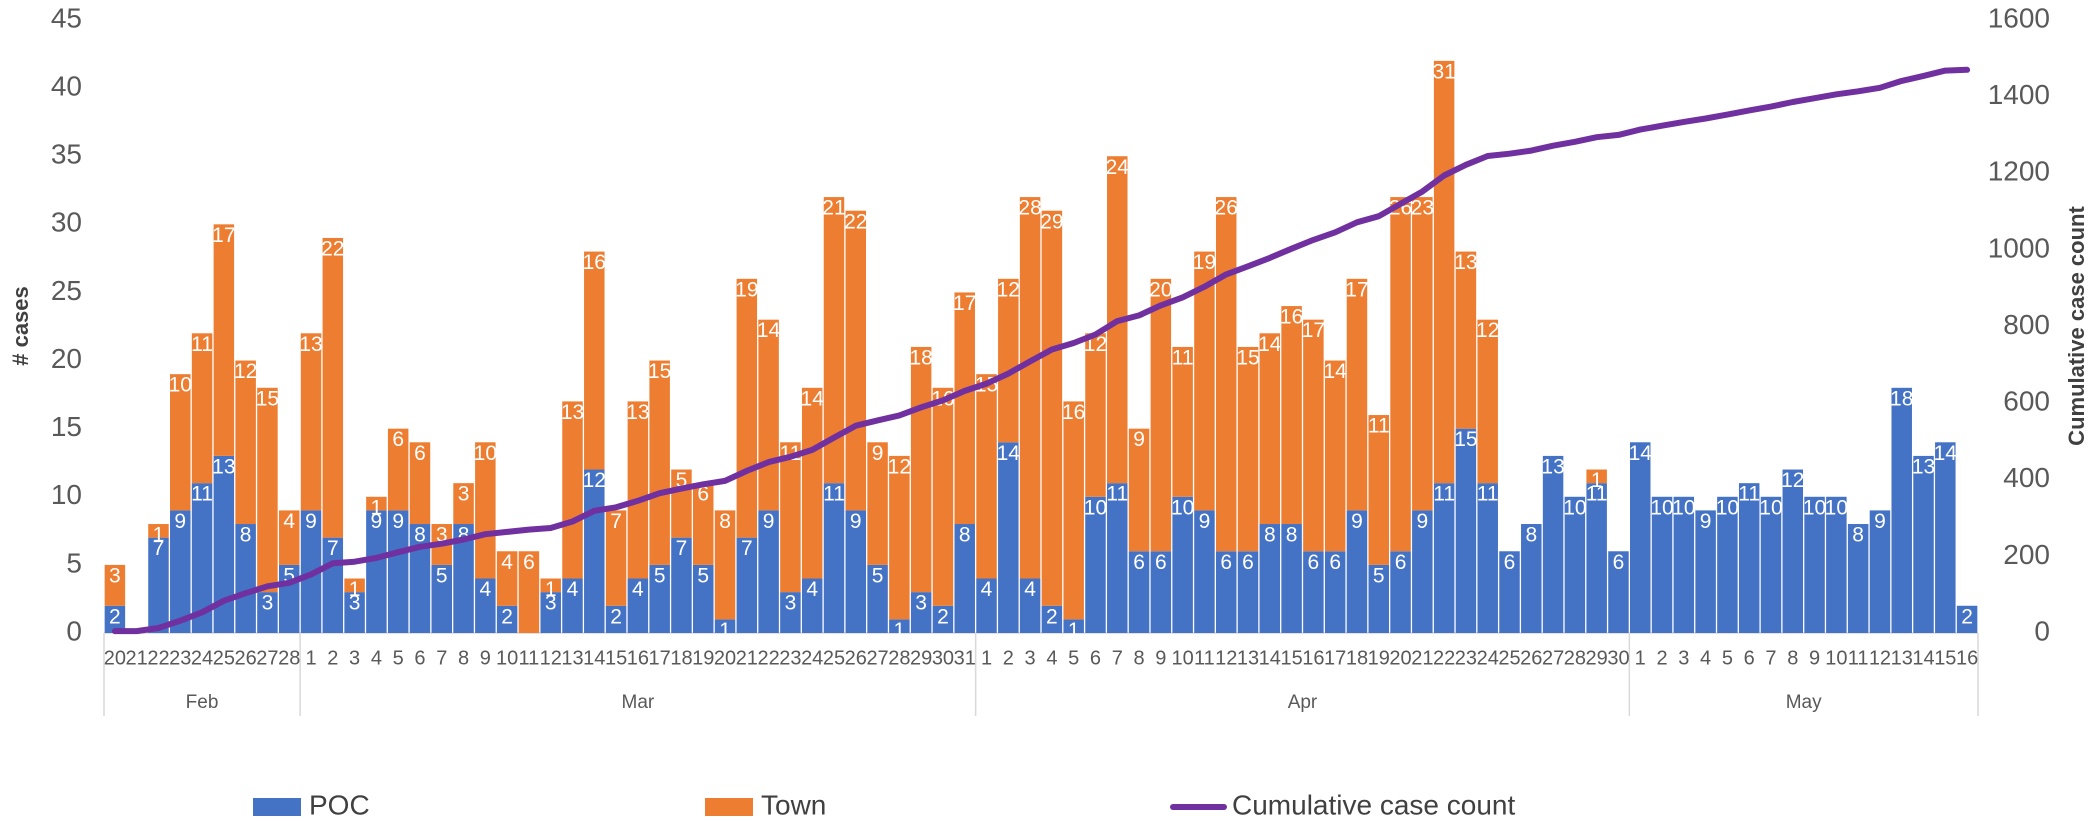 This screenshot has height=821, width=2098. Describe the element at coordinates (1814, 658) in the screenshot. I see `x-tick-label: 9` at that location.